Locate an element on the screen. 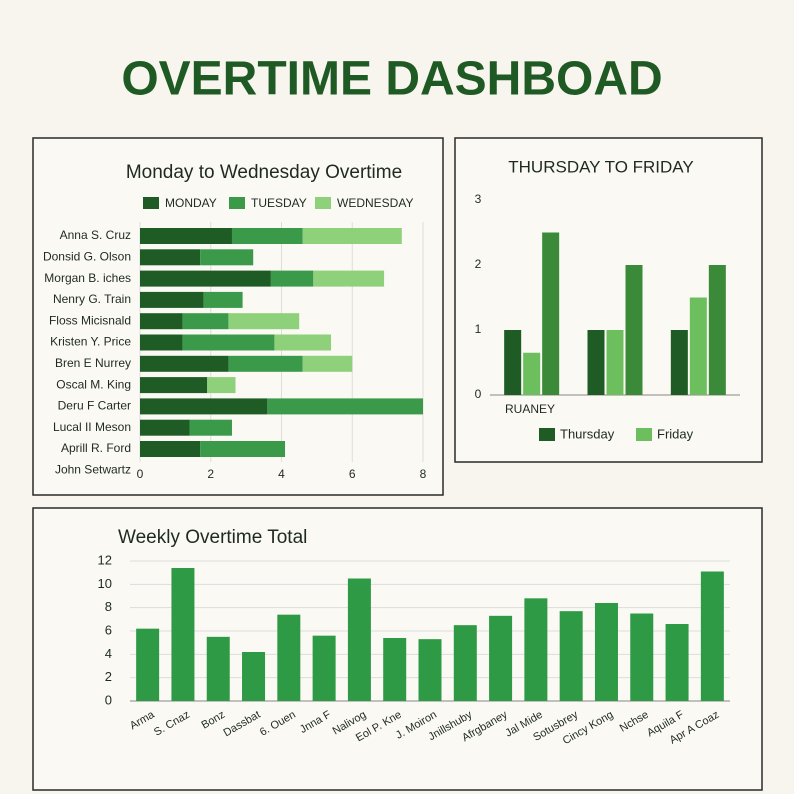 The image size is (794, 794). legend-label: TUESDAY is located at coordinates (279, 203).